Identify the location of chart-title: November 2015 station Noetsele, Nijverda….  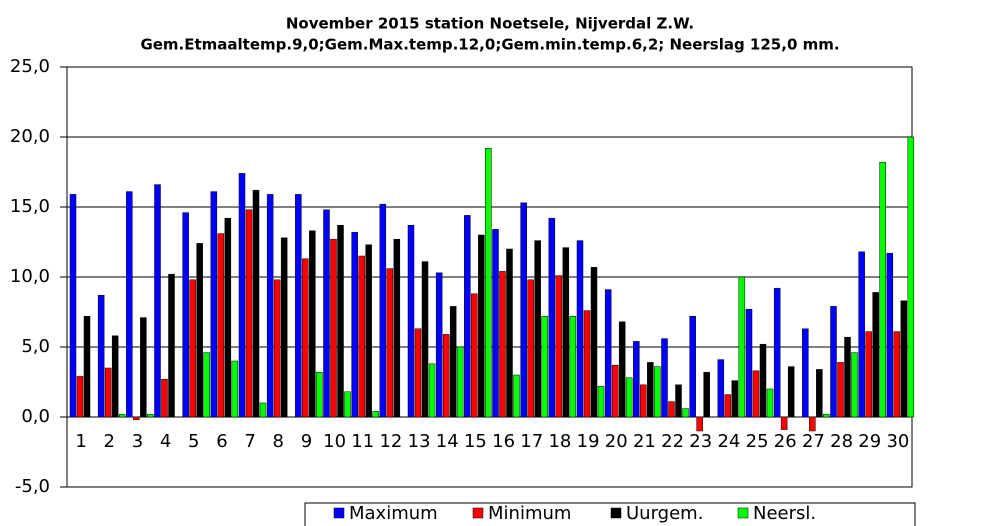
(490, 24).